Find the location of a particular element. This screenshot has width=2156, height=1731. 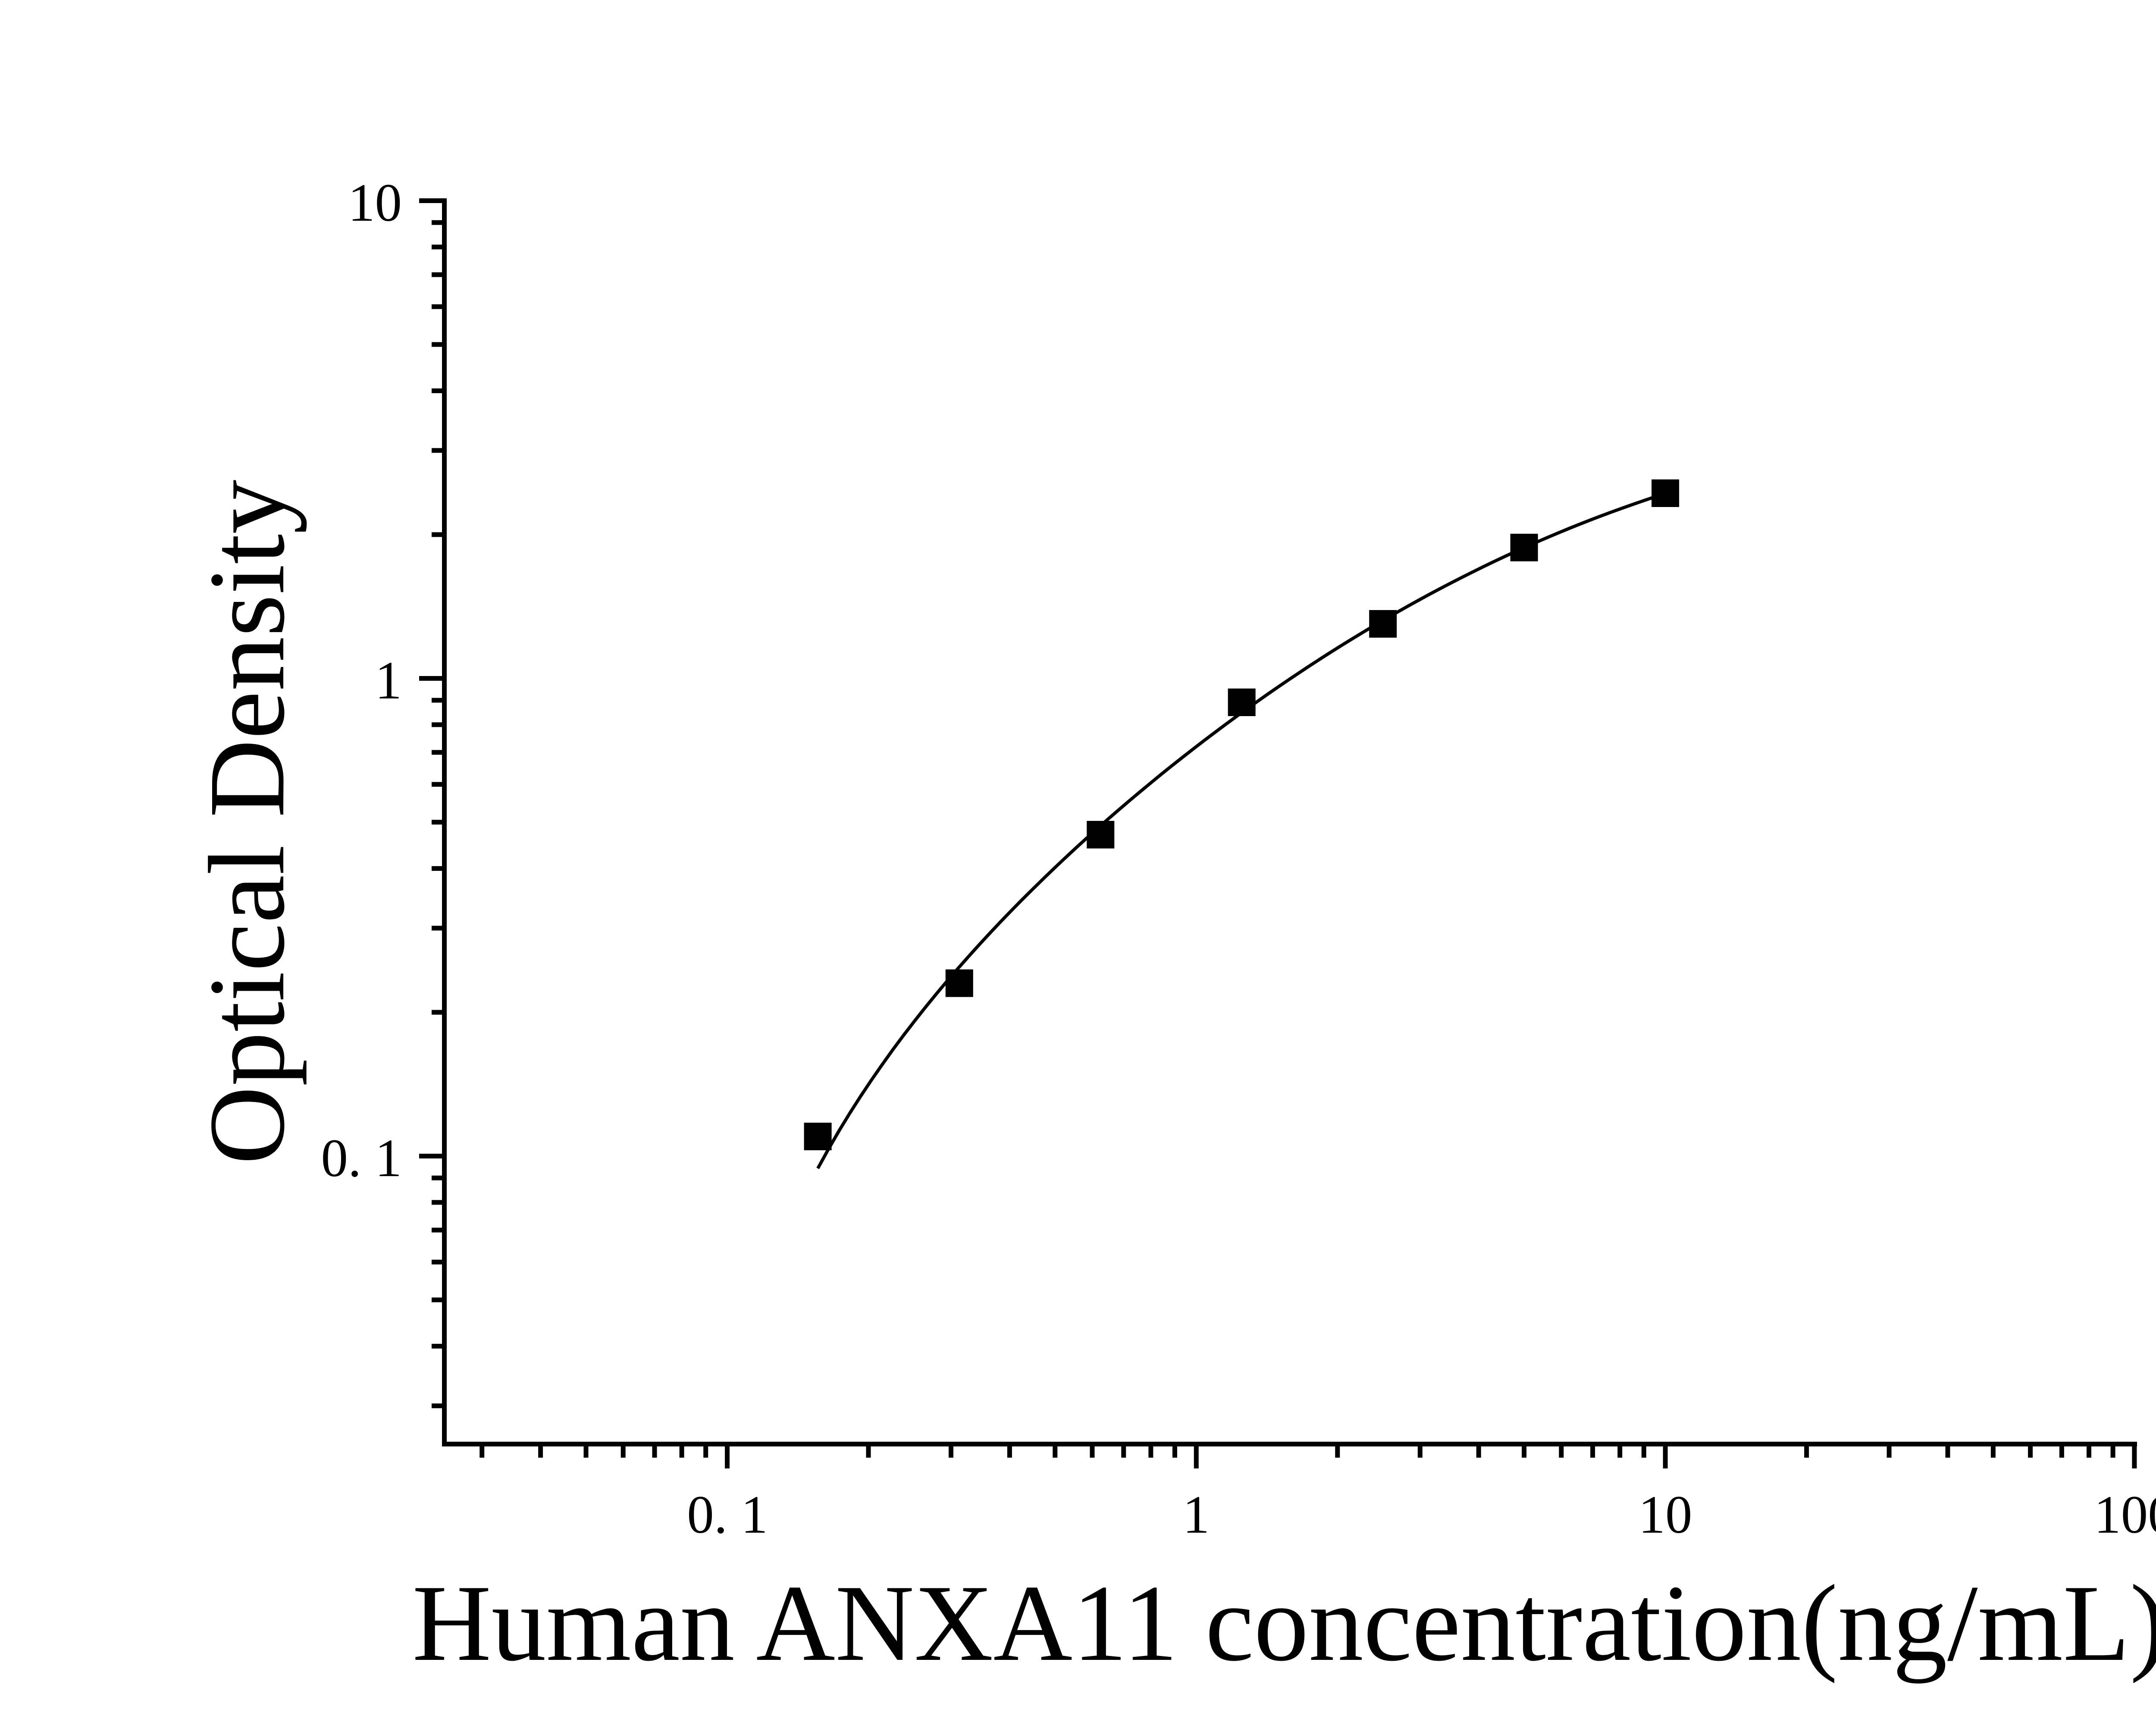

svg-text:Human ANXA11 concentration(ng/: Human ANXA11 concentration(ng/mL) is located at coordinates (1284, 1623).